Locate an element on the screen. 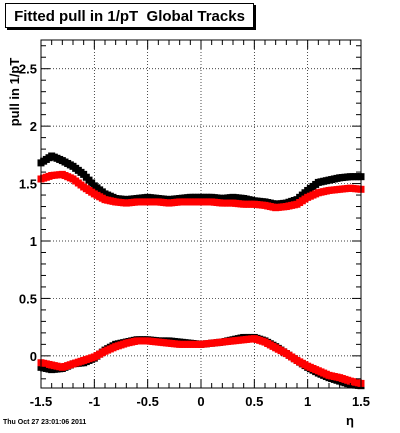 The image size is (400, 433). x-tick-label: -1 is located at coordinates (95, 401).